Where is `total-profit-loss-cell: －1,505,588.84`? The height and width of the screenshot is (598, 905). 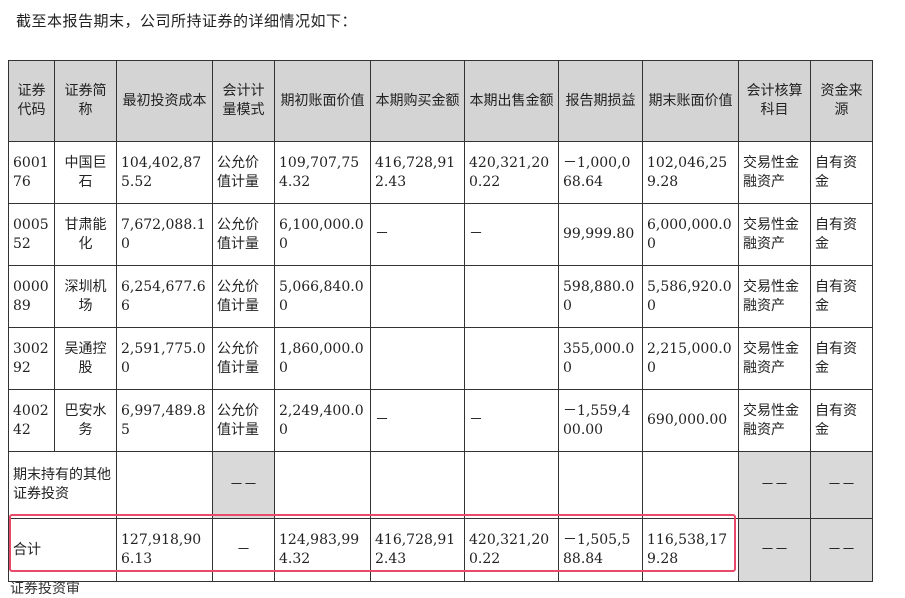 total-profit-loss-cell: －1,505,588.84 is located at coordinates (600, 550).